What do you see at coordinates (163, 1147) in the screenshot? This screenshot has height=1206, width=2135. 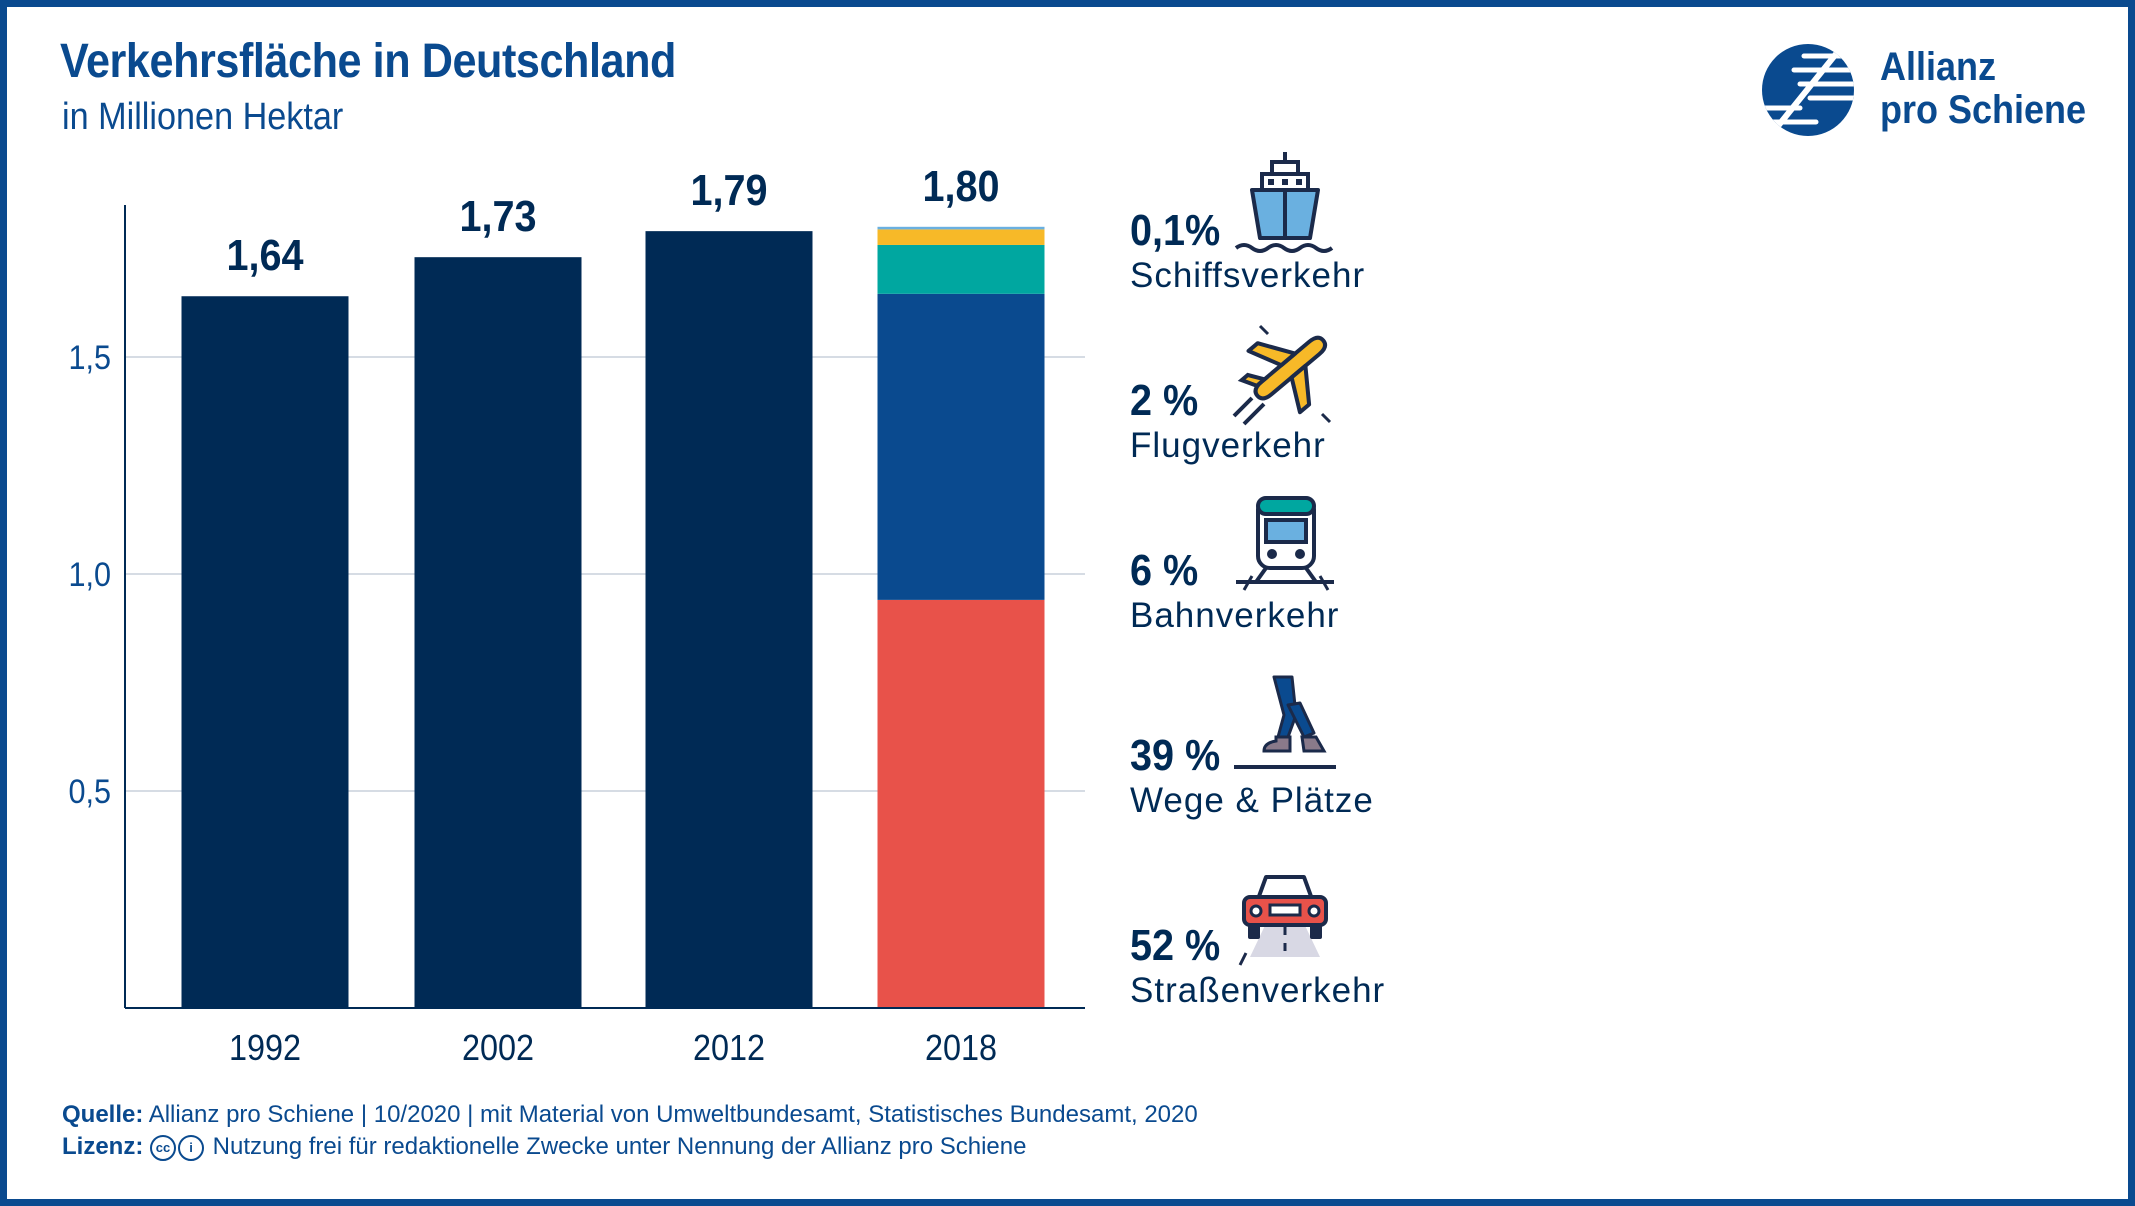 I see `creative-commons-icon: cc` at bounding box center [163, 1147].